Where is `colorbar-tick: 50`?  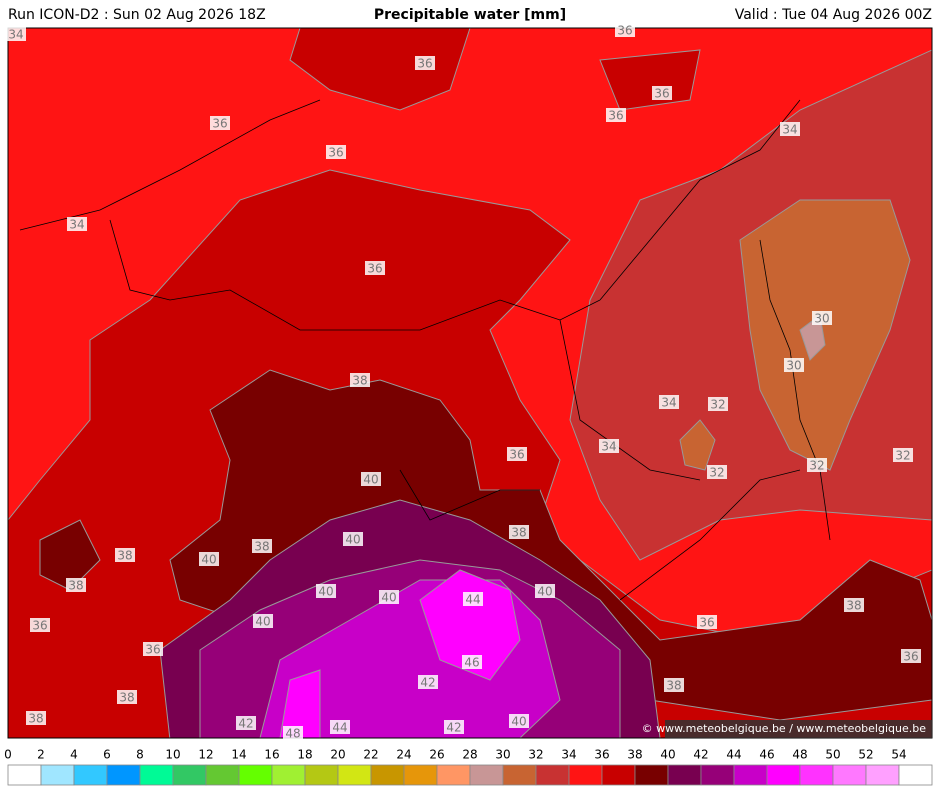
colorbar-tick: 50 is located at coordinates (832, 755).